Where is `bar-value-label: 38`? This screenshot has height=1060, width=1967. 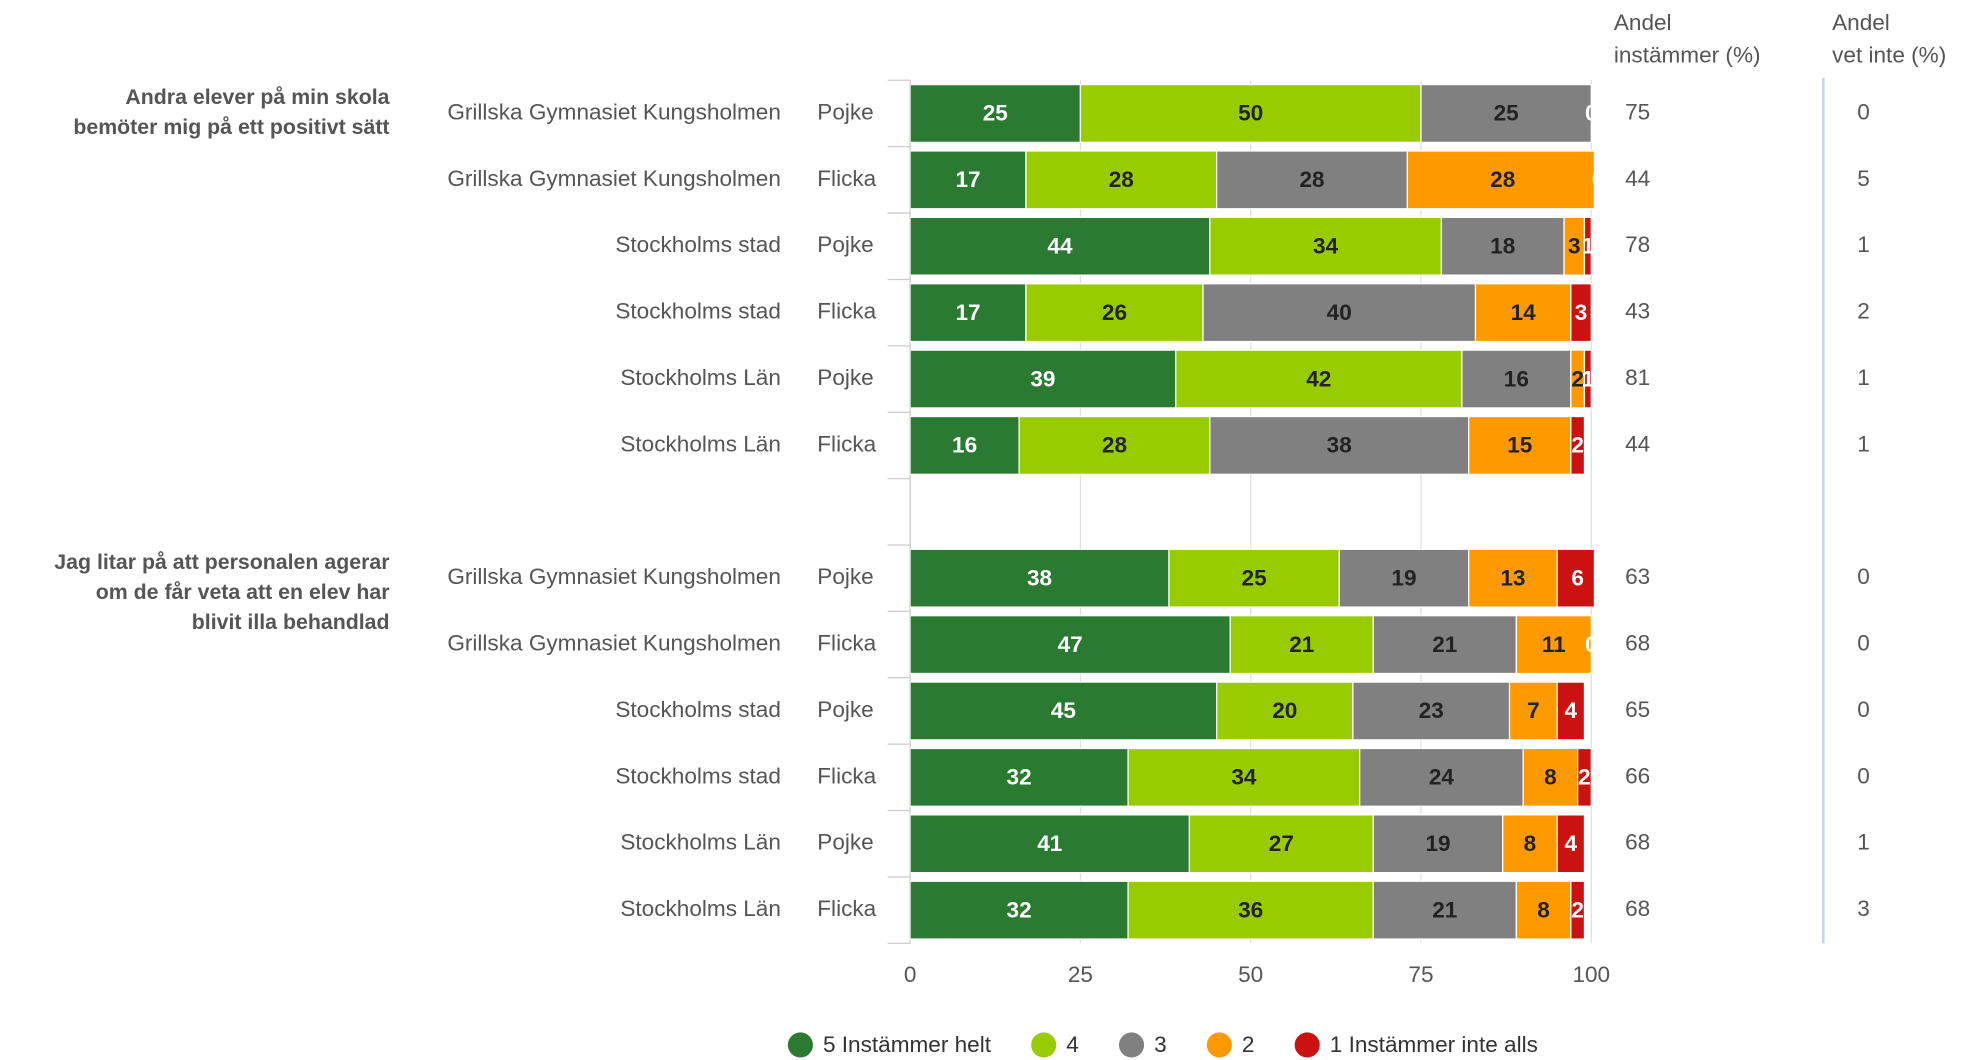
bar-value-label: 38 is located at coordinates (1339, 445).